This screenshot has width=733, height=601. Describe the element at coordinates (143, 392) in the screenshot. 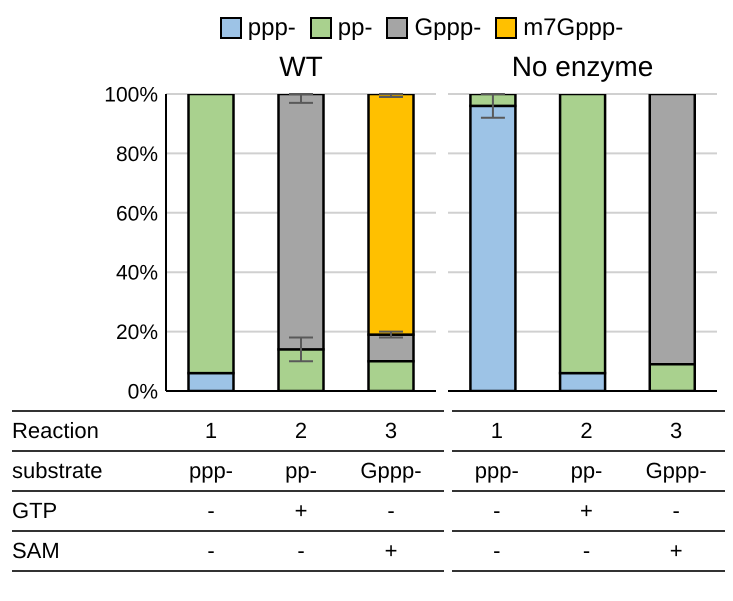

I see `y-tick-label: 0%` at that location.